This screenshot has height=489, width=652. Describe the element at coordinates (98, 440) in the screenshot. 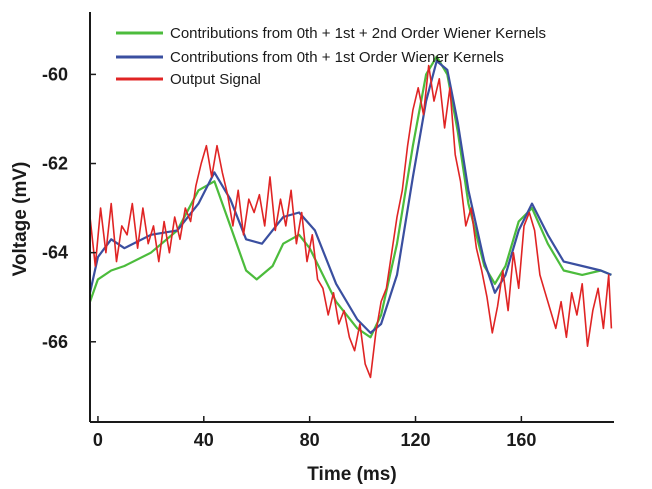

I see `x-tick-label: 0` at that location.